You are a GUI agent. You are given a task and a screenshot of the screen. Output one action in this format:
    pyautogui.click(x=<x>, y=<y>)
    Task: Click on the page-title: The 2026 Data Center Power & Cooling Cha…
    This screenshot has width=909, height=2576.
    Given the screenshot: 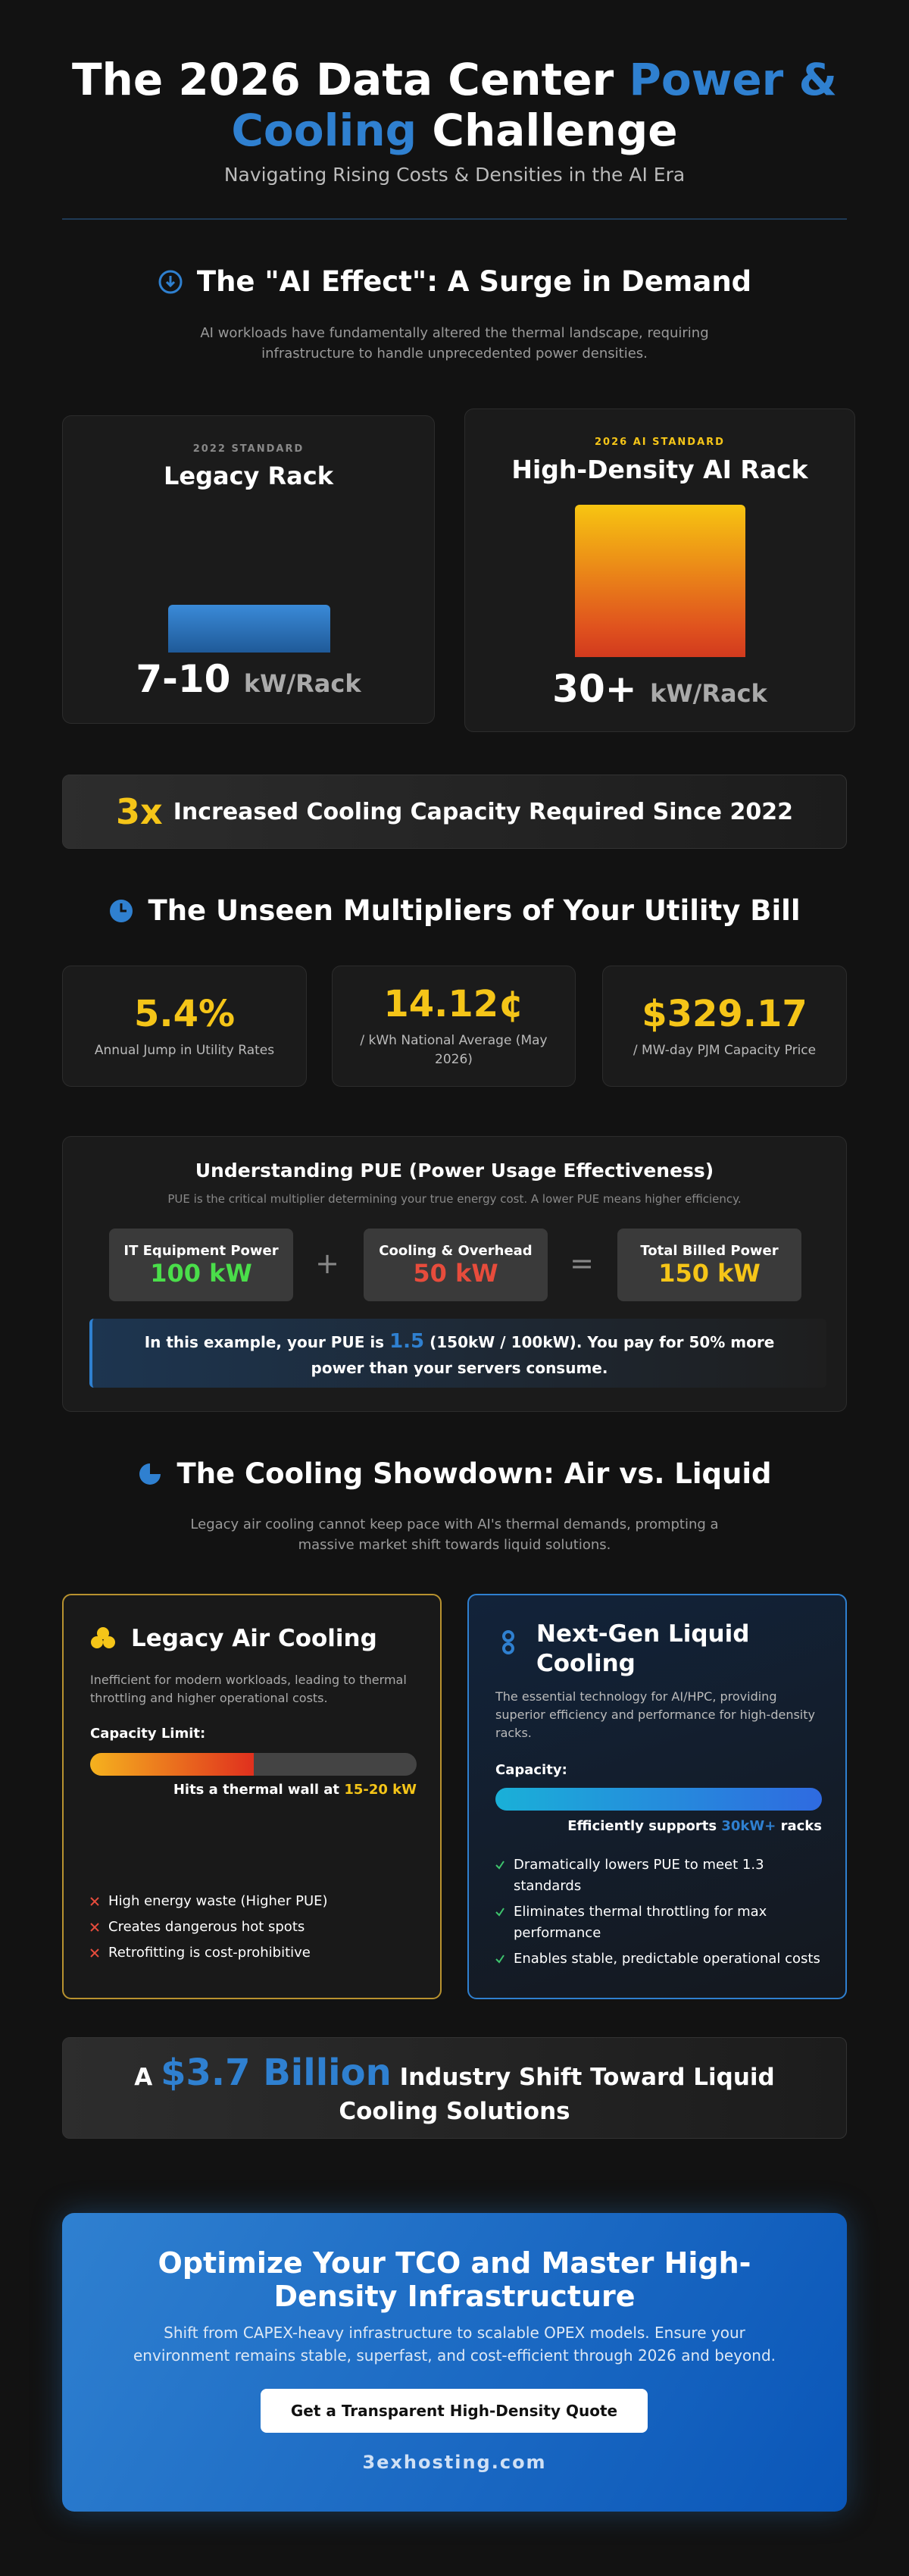 What is the action you would take?
    pyautogui.click(x=454, y=105)
    